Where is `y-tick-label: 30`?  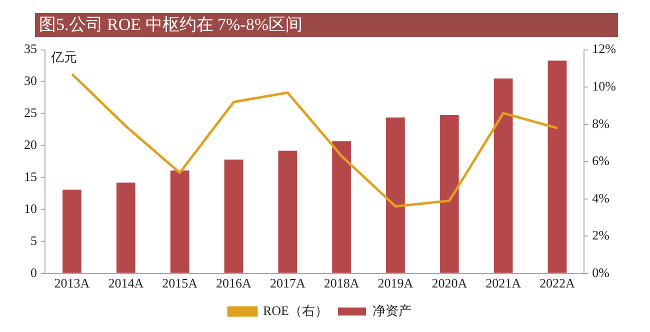 y-tick-label: 30 is located at coordinates (30, 80).